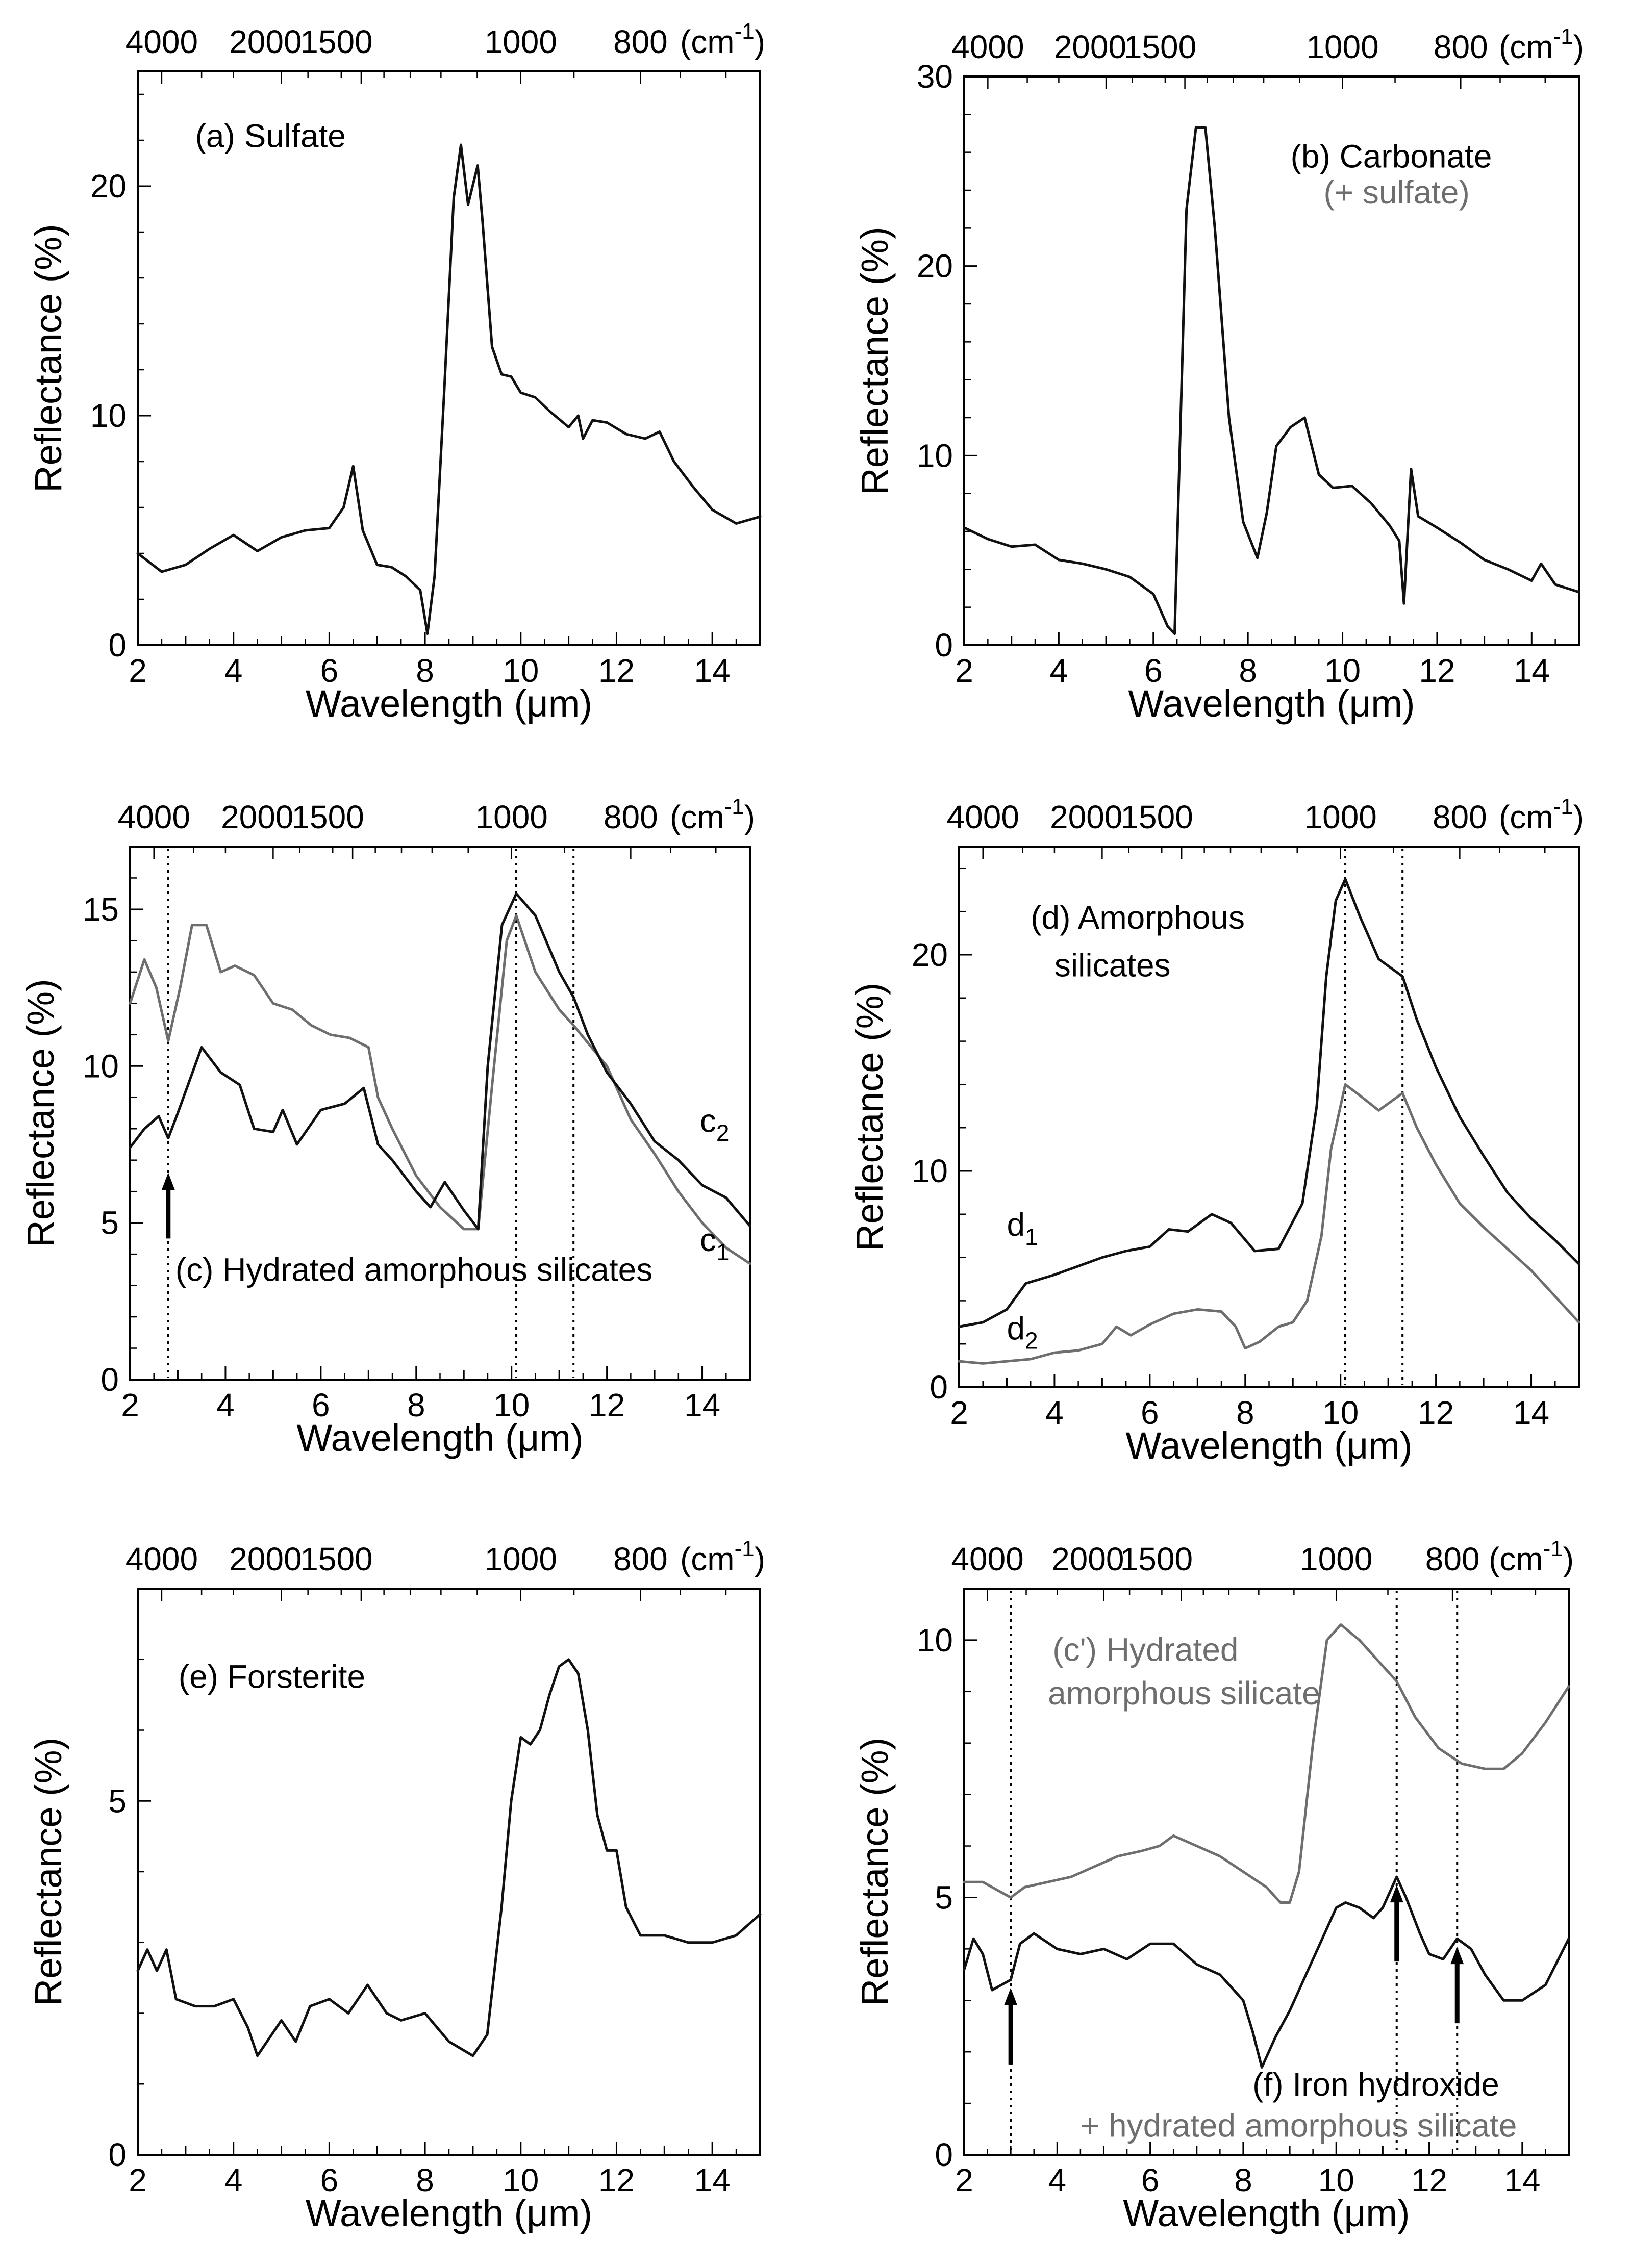 This screenshot has width=1632, height=2268. I want to click on series-label-base: d, so click(1016, 1224).